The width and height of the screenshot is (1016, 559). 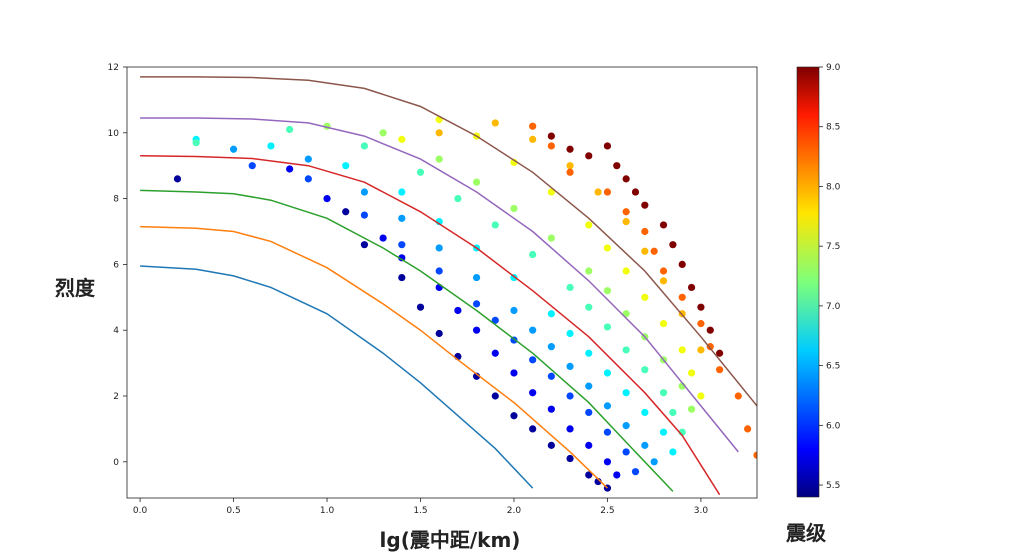 I want to click on colorbar-label: 震级, so click(x=806, y=533).